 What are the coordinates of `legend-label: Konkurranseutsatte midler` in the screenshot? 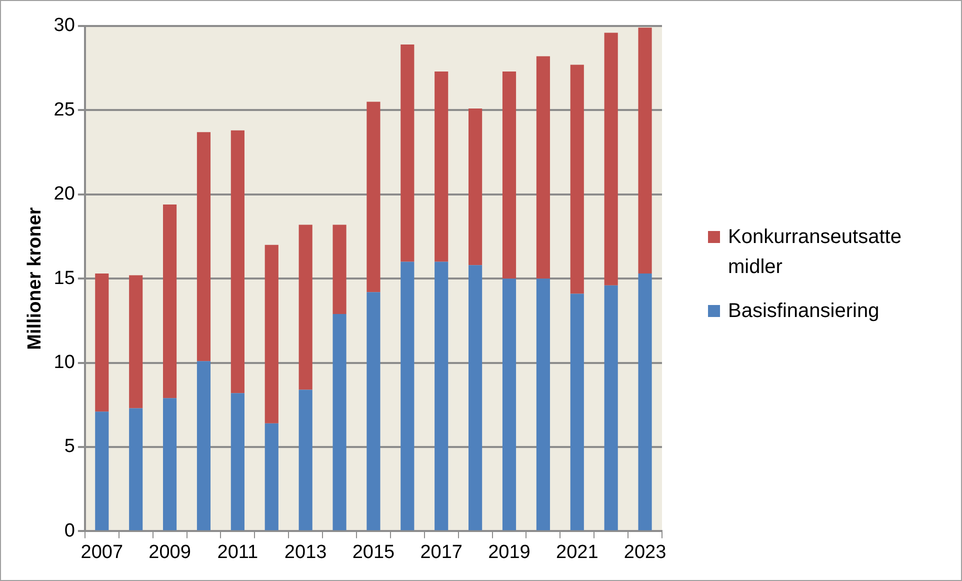 It's located at (815, 252).